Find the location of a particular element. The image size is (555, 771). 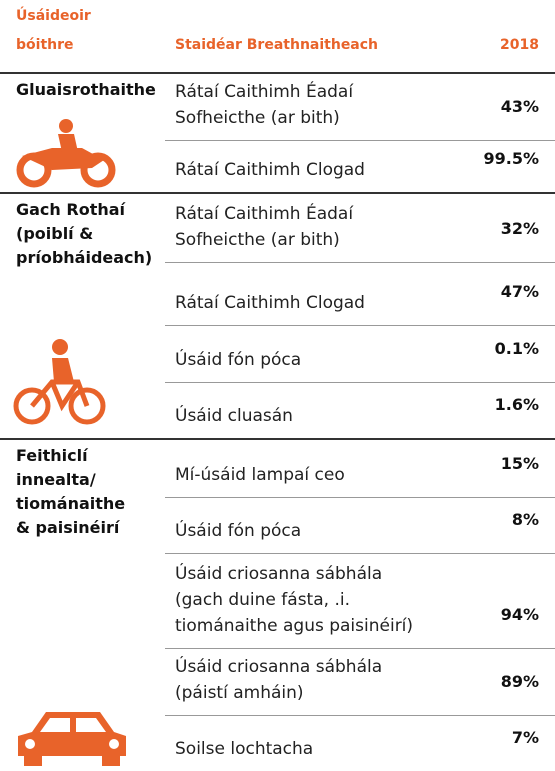

row-value: 7% is located at coordinates (525, 737).